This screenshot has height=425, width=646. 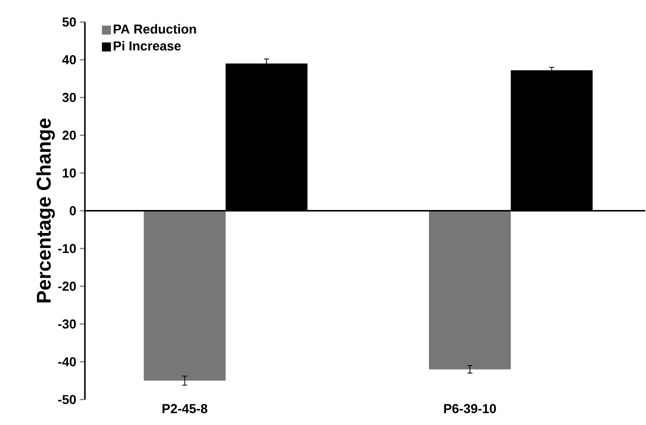 What do you see at coordinates (73, 211) in the screenshot?
I see `y-tick-label: 0` at bounding box center [73, 211].